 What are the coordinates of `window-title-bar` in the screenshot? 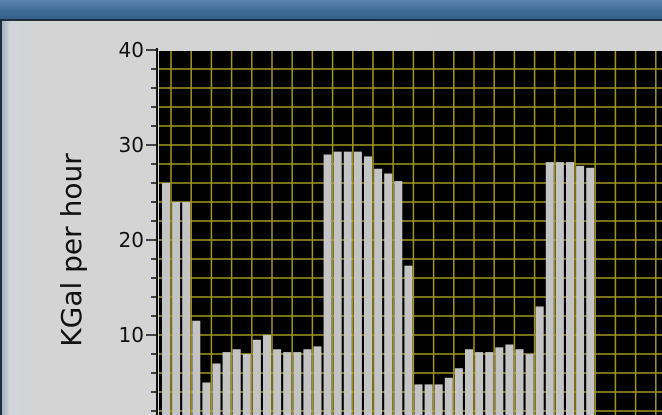 It's located at (331, 9).